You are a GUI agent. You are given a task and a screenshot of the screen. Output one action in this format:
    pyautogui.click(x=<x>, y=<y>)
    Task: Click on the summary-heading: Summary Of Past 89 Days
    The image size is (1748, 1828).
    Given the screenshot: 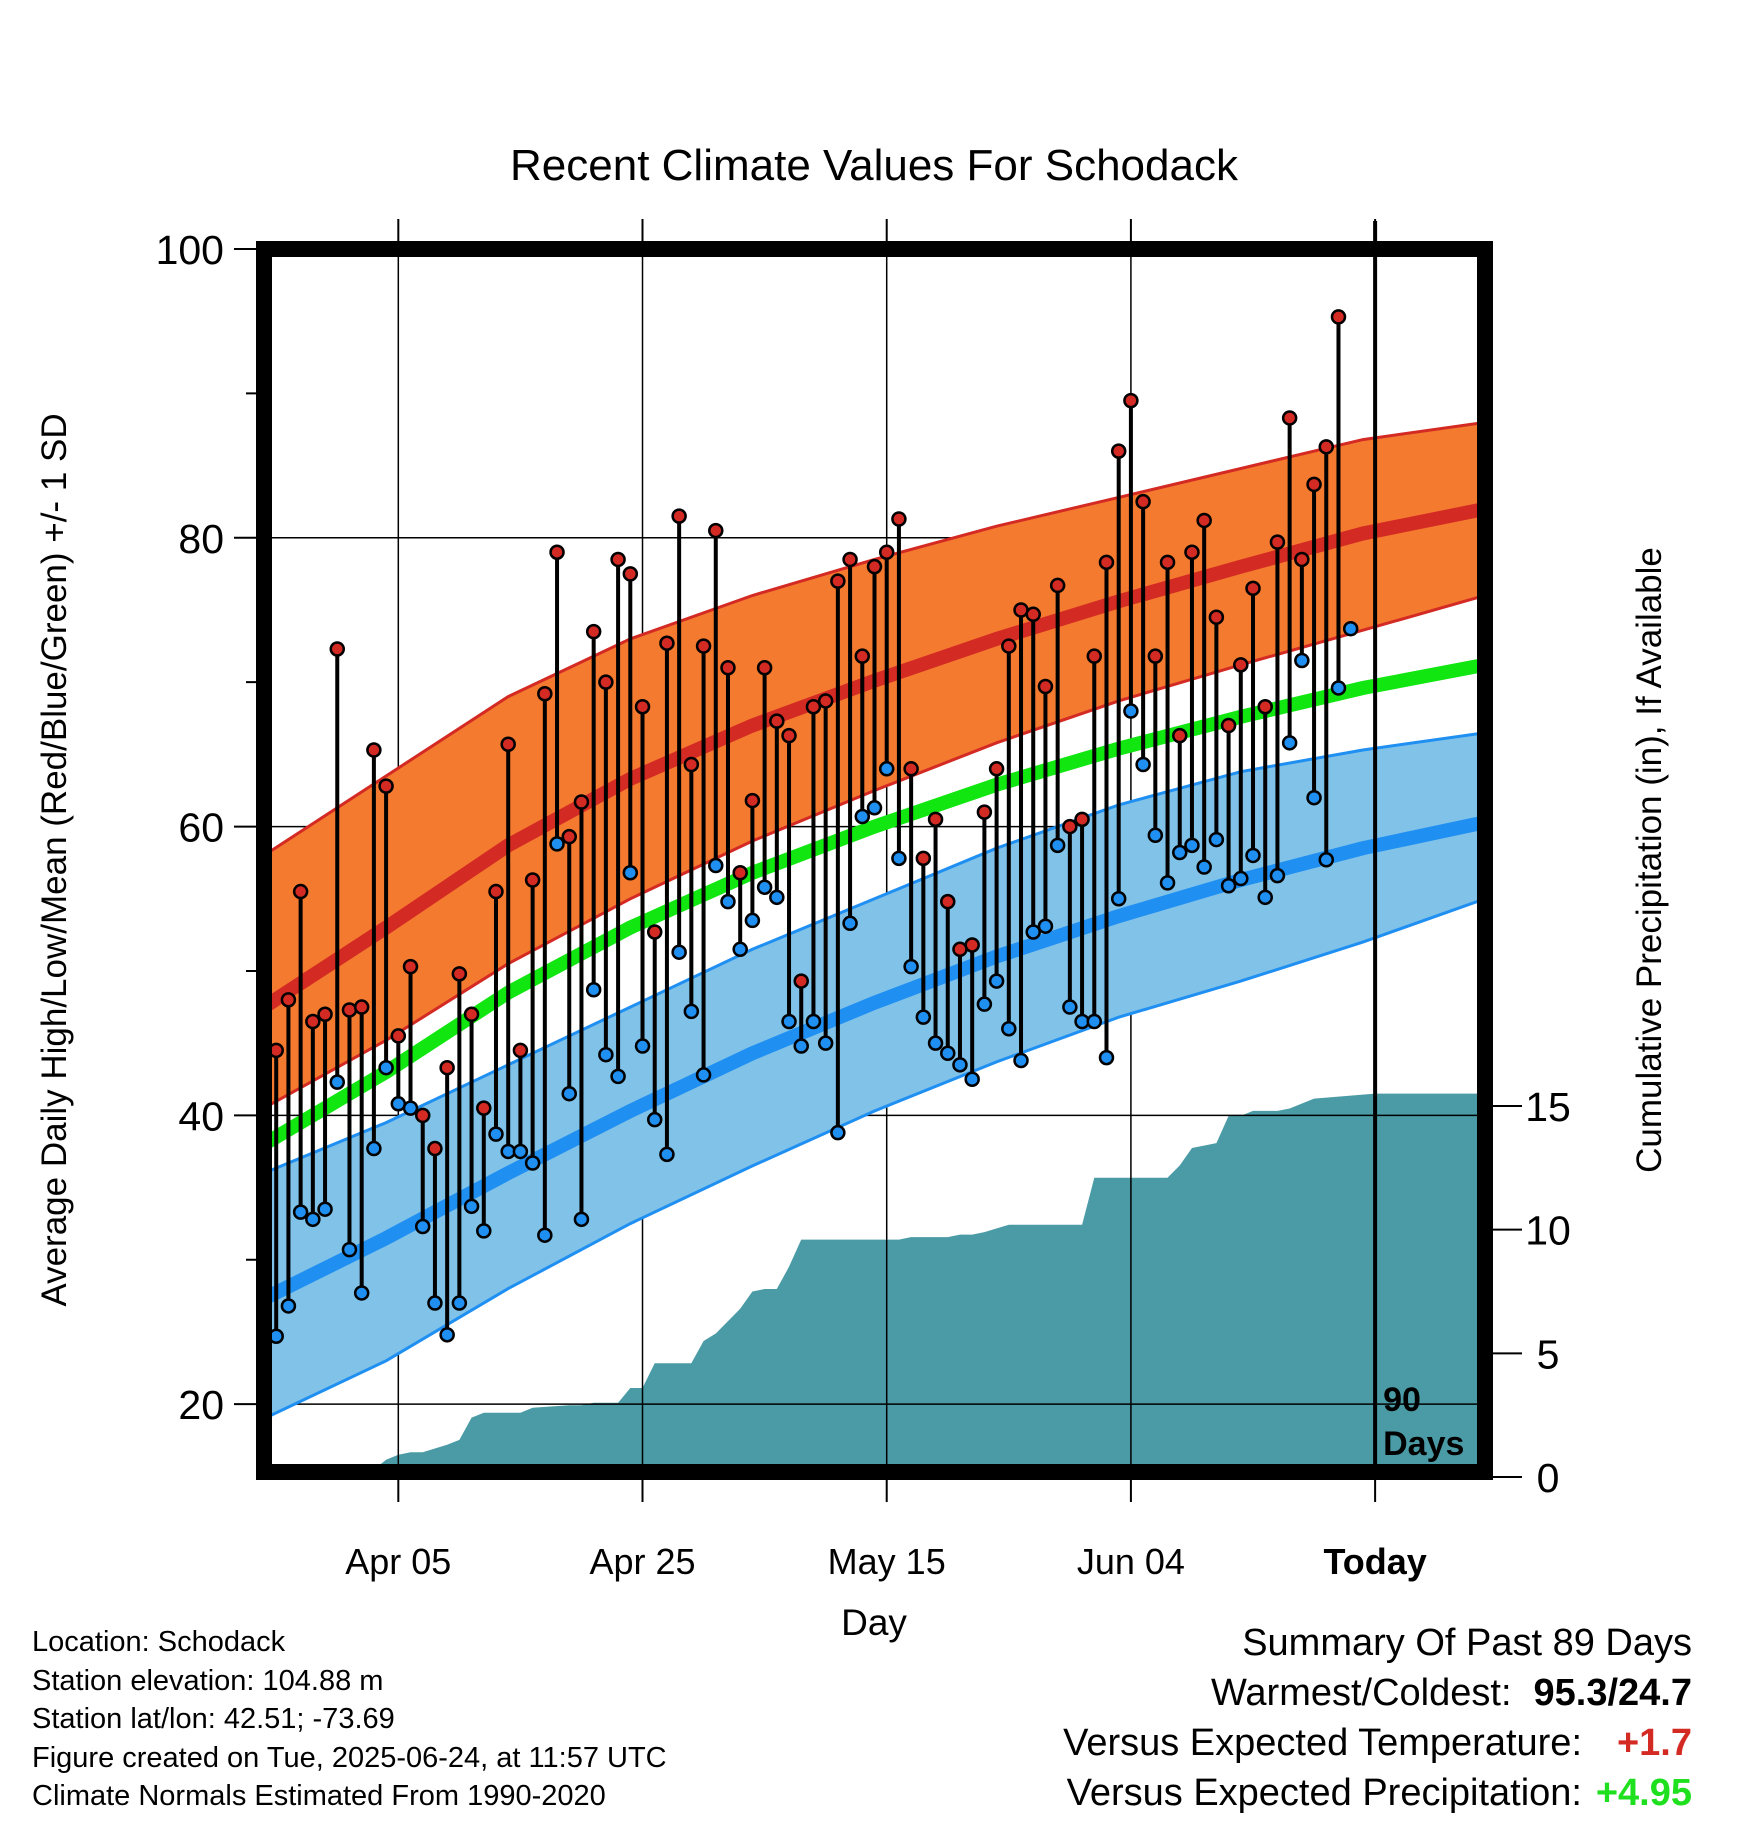 What is the action you would take?
    pyautogui.click(x=1467, y=1643)
    